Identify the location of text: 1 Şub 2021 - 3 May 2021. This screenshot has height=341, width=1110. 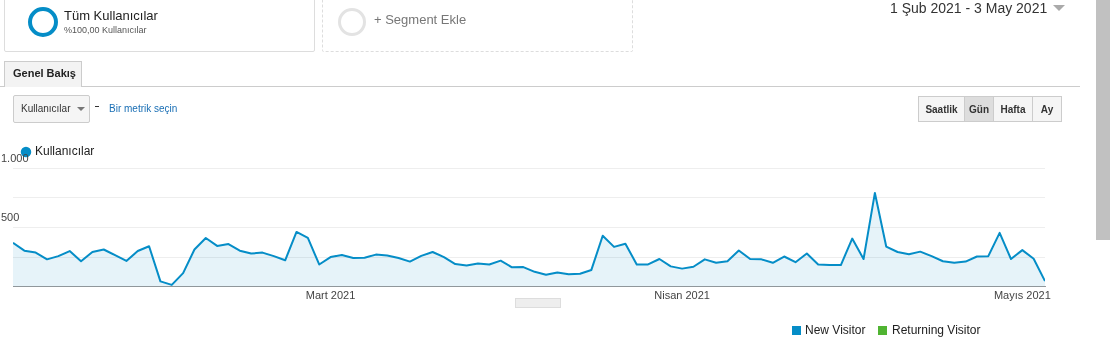
(969, 8).